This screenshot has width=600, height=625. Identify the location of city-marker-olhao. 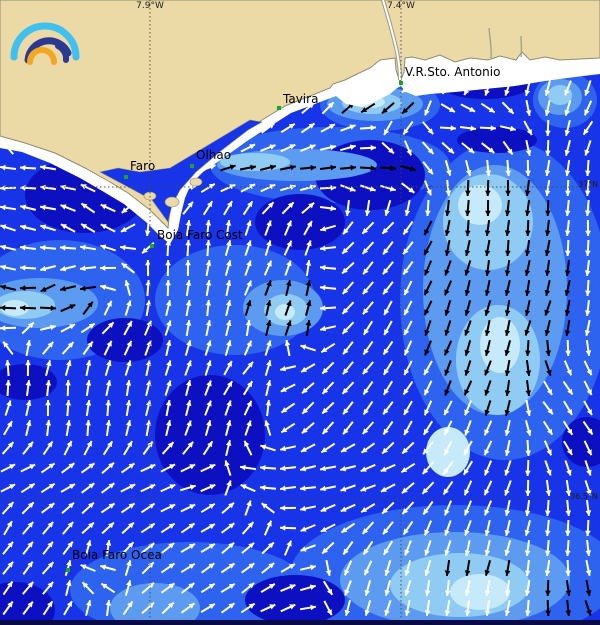
(192, 166).